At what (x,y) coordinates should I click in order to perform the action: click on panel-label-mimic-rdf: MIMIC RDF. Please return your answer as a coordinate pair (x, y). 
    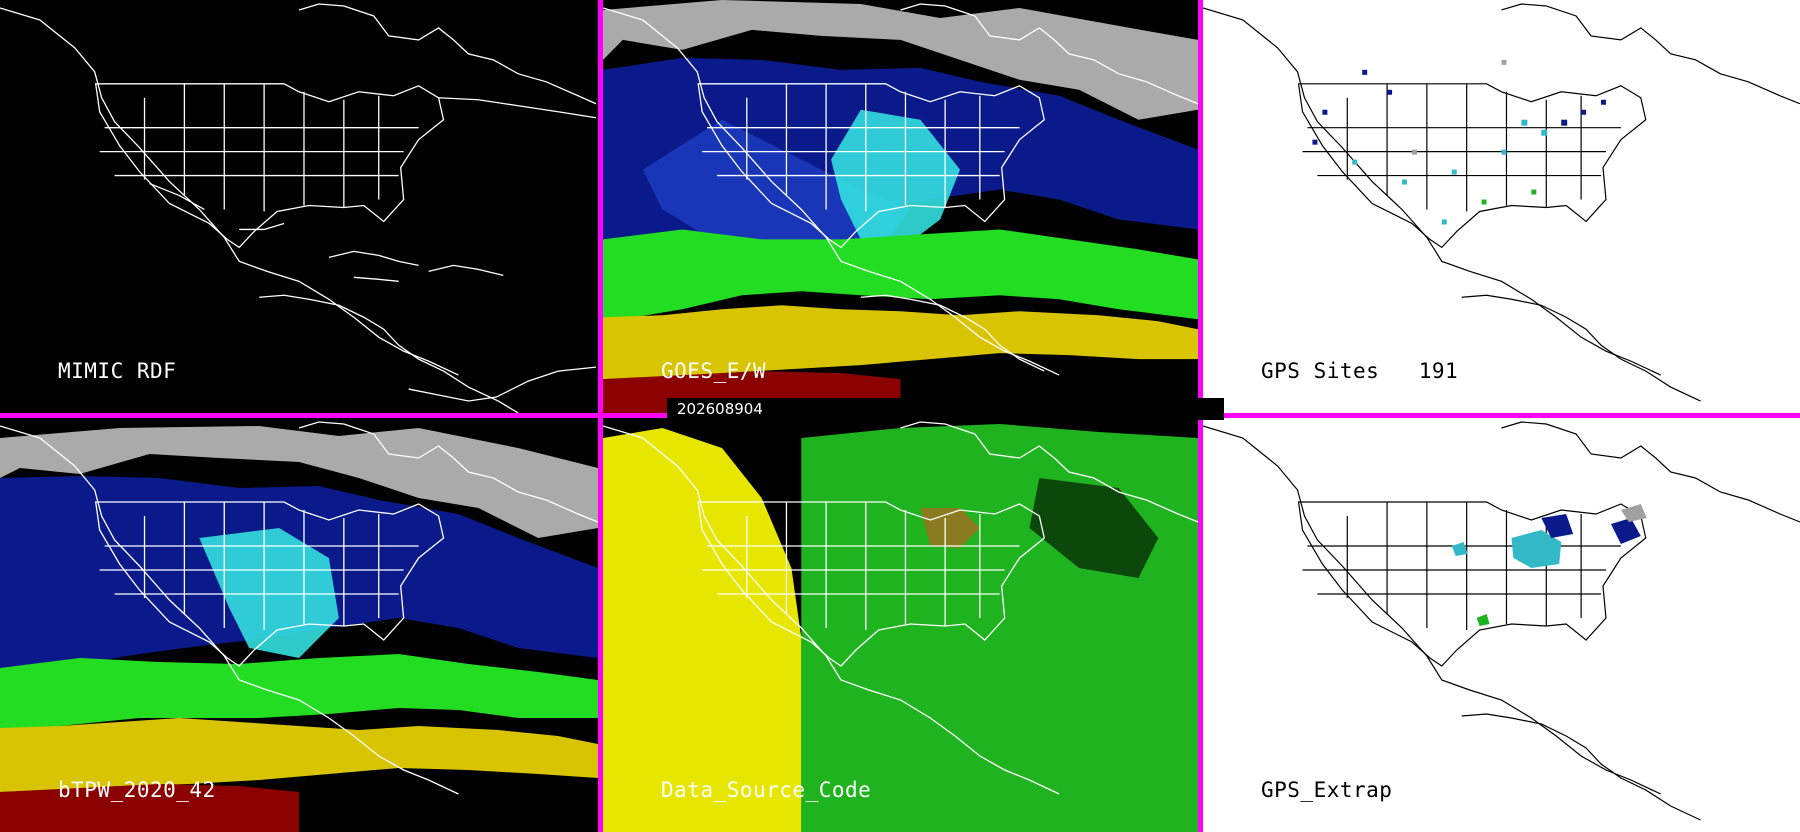
    Looking at the image, I should click on (117, 371).